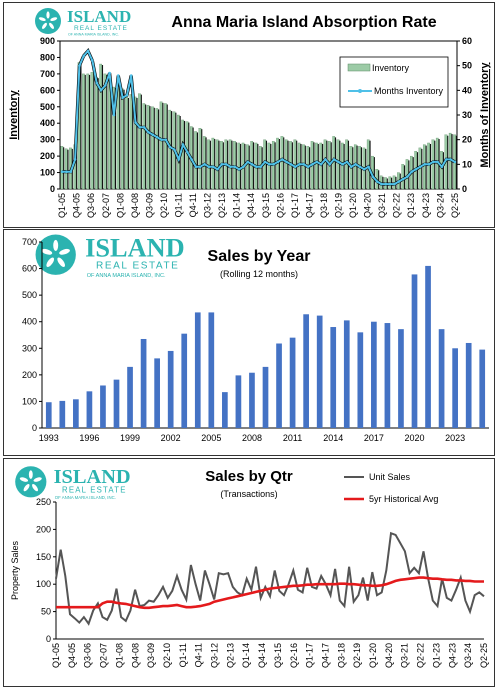 The height and width of the screenshot is (689, 500). Describe the element at coordinates (303, 22) in the screenshot. I see `chart-title: Anna Maria Island Absorption Rate` at that location.